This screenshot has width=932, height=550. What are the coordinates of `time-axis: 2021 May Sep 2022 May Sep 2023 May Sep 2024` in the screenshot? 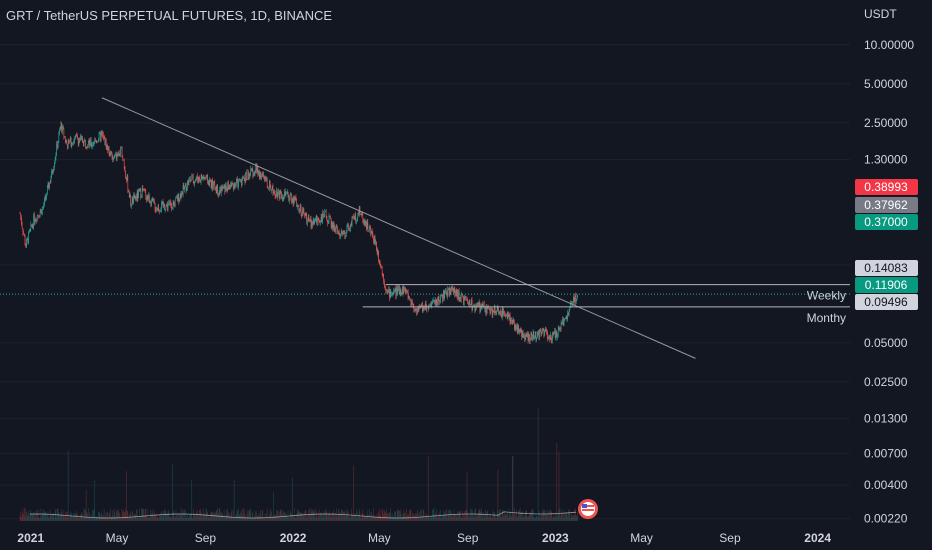 It's located at (424, 538).